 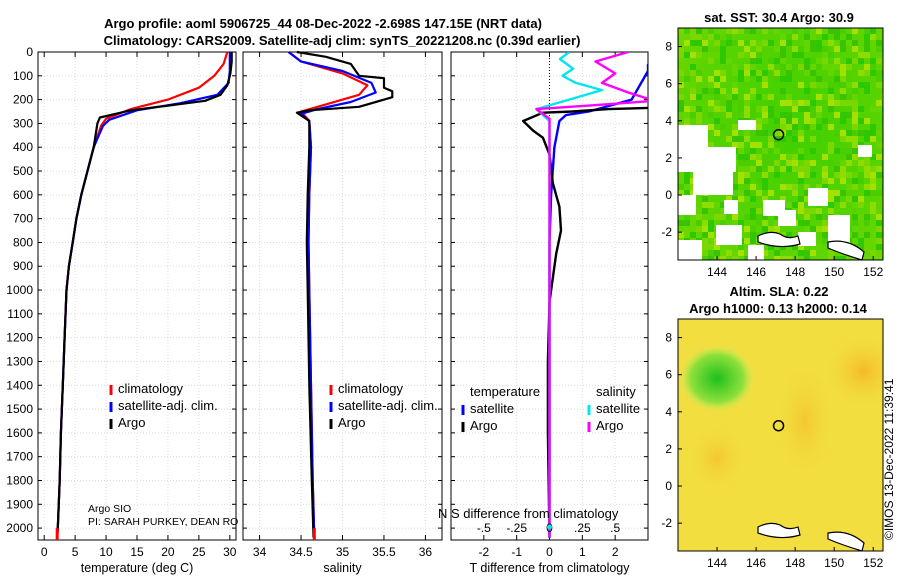 I want to click on legend-label: climatology, so click(x=371, y=388).